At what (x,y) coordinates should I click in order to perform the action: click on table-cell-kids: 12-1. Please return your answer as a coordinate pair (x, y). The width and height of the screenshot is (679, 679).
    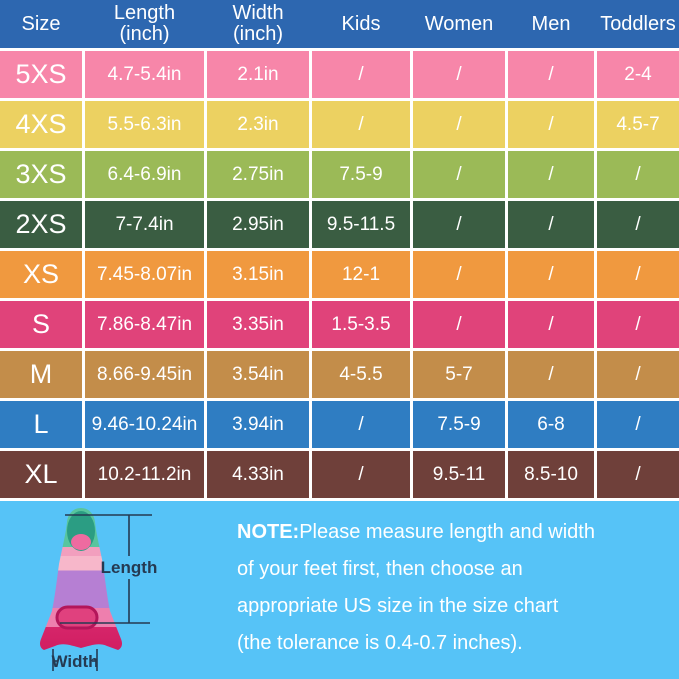
    Looking at the image, I should click on (361, 274).